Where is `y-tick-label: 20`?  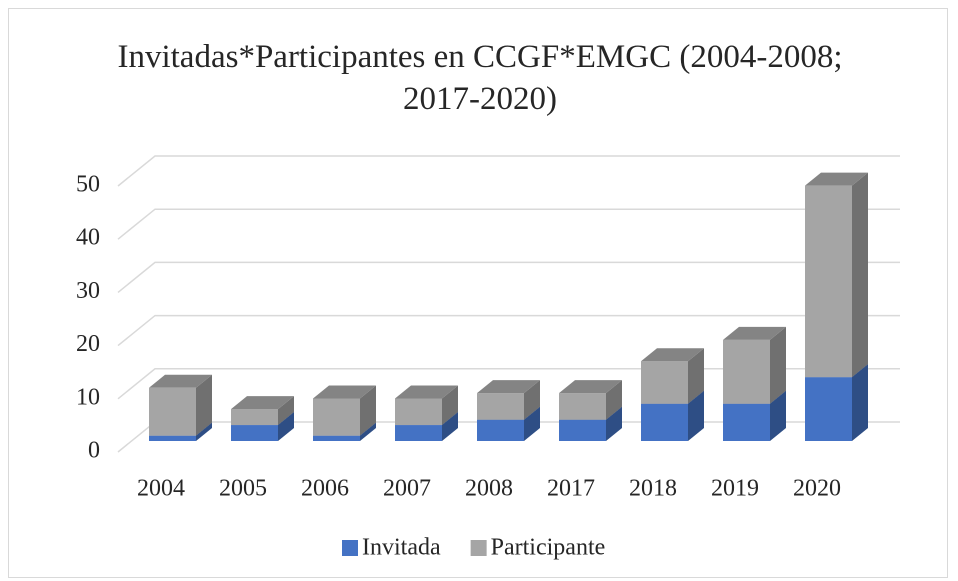 y-tick-label: 20 is located at coordinates (88, 344).